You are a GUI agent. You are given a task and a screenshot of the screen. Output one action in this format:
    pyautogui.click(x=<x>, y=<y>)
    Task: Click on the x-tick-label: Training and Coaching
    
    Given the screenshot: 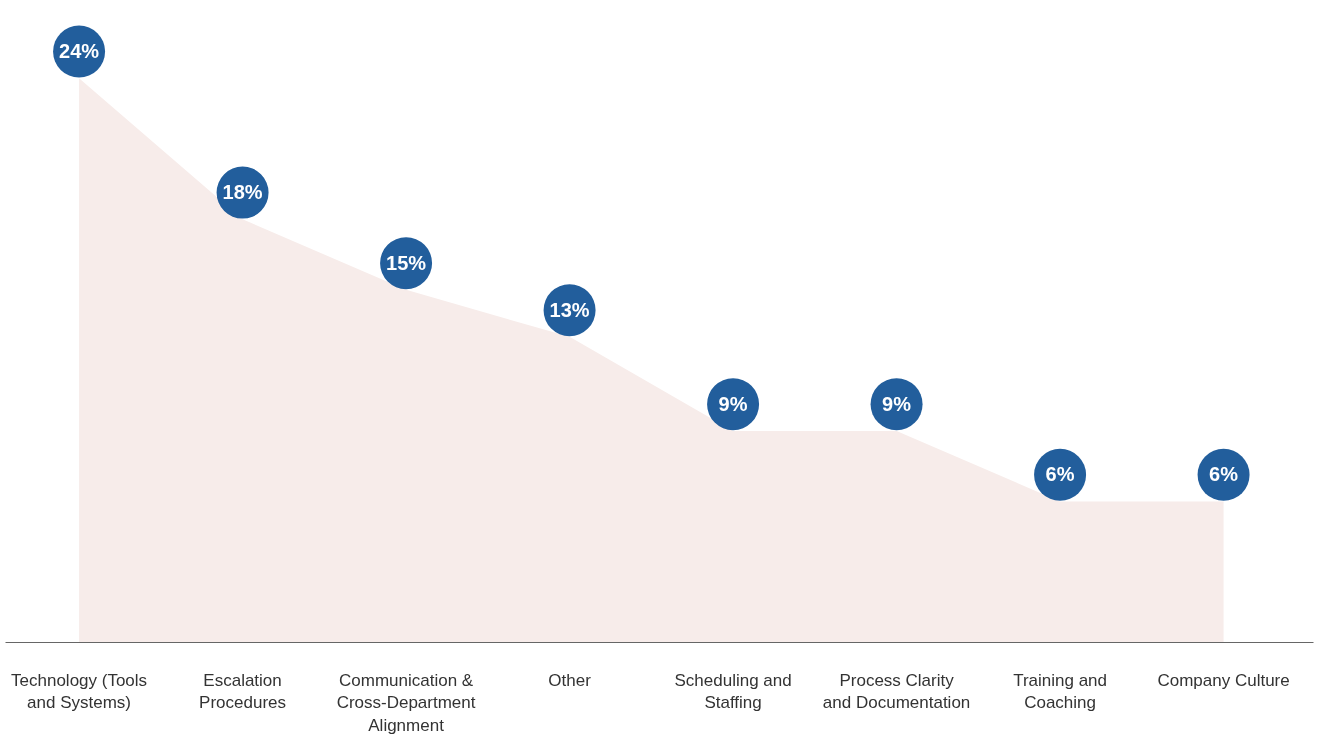 What is the action you would take?
    pyautogui.click(x=1060, y=691)
    